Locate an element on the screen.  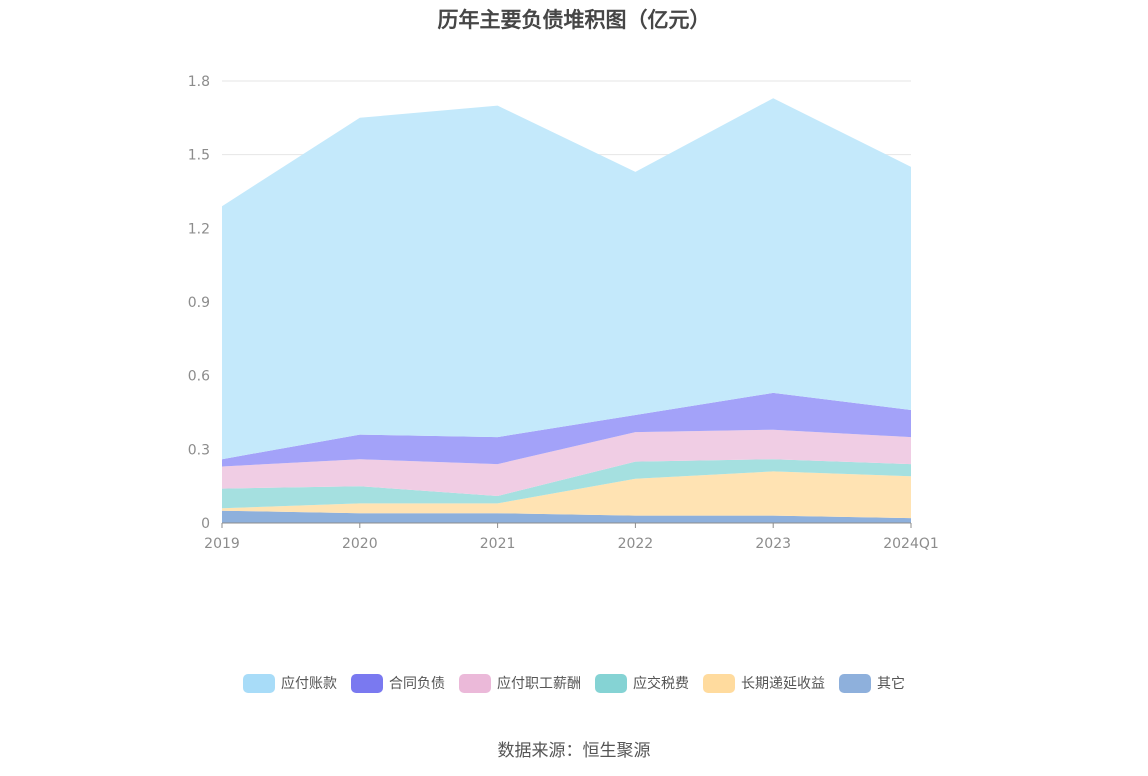
legend-label: 其它 is located at coordinates (891, 684).